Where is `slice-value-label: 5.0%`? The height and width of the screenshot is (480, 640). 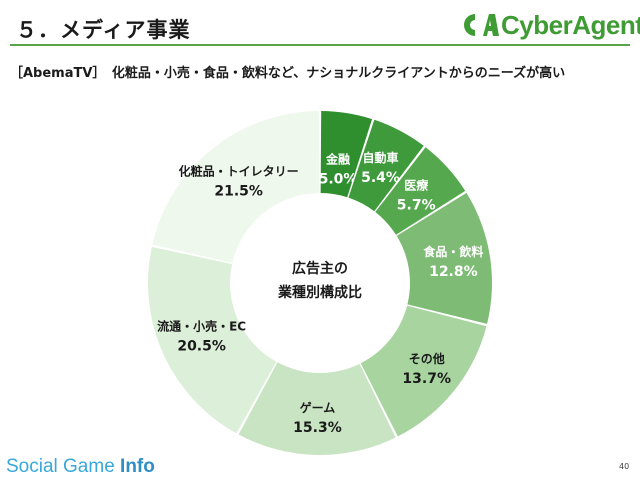 slice-value-label: 5.0% is located at coordinates (338, 179).